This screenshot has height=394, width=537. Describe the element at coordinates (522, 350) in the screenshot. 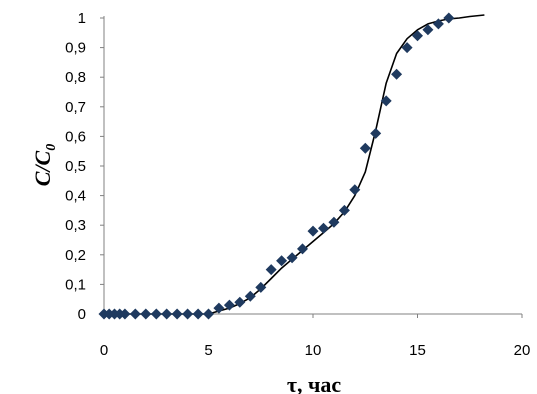

I see `x-tick-label: 20` at that location.